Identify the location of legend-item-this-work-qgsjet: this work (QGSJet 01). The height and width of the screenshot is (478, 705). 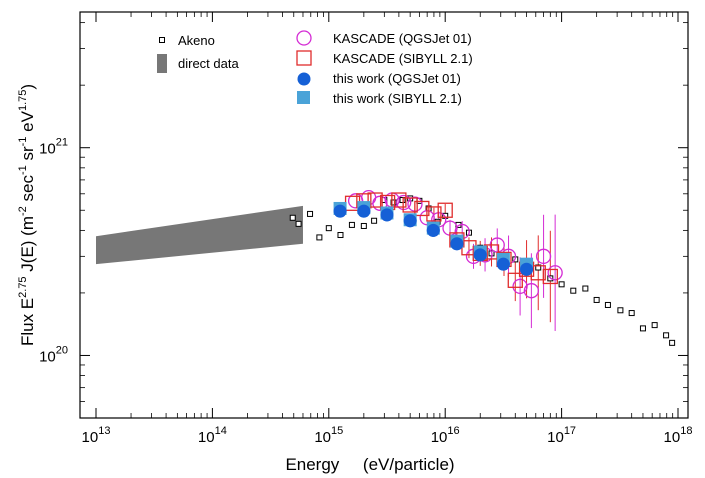
(379, 78).